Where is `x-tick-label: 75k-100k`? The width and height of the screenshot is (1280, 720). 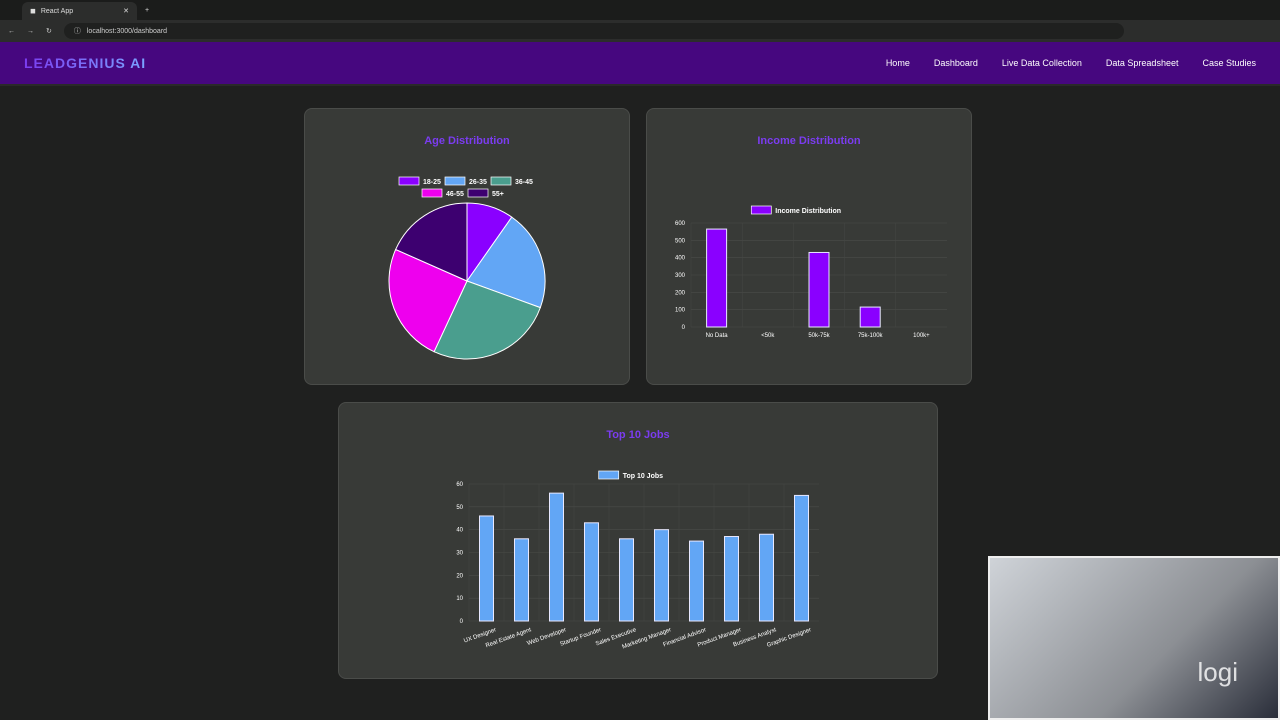 x-tick-label: 75k-100k is located at coordinates (871, 336).